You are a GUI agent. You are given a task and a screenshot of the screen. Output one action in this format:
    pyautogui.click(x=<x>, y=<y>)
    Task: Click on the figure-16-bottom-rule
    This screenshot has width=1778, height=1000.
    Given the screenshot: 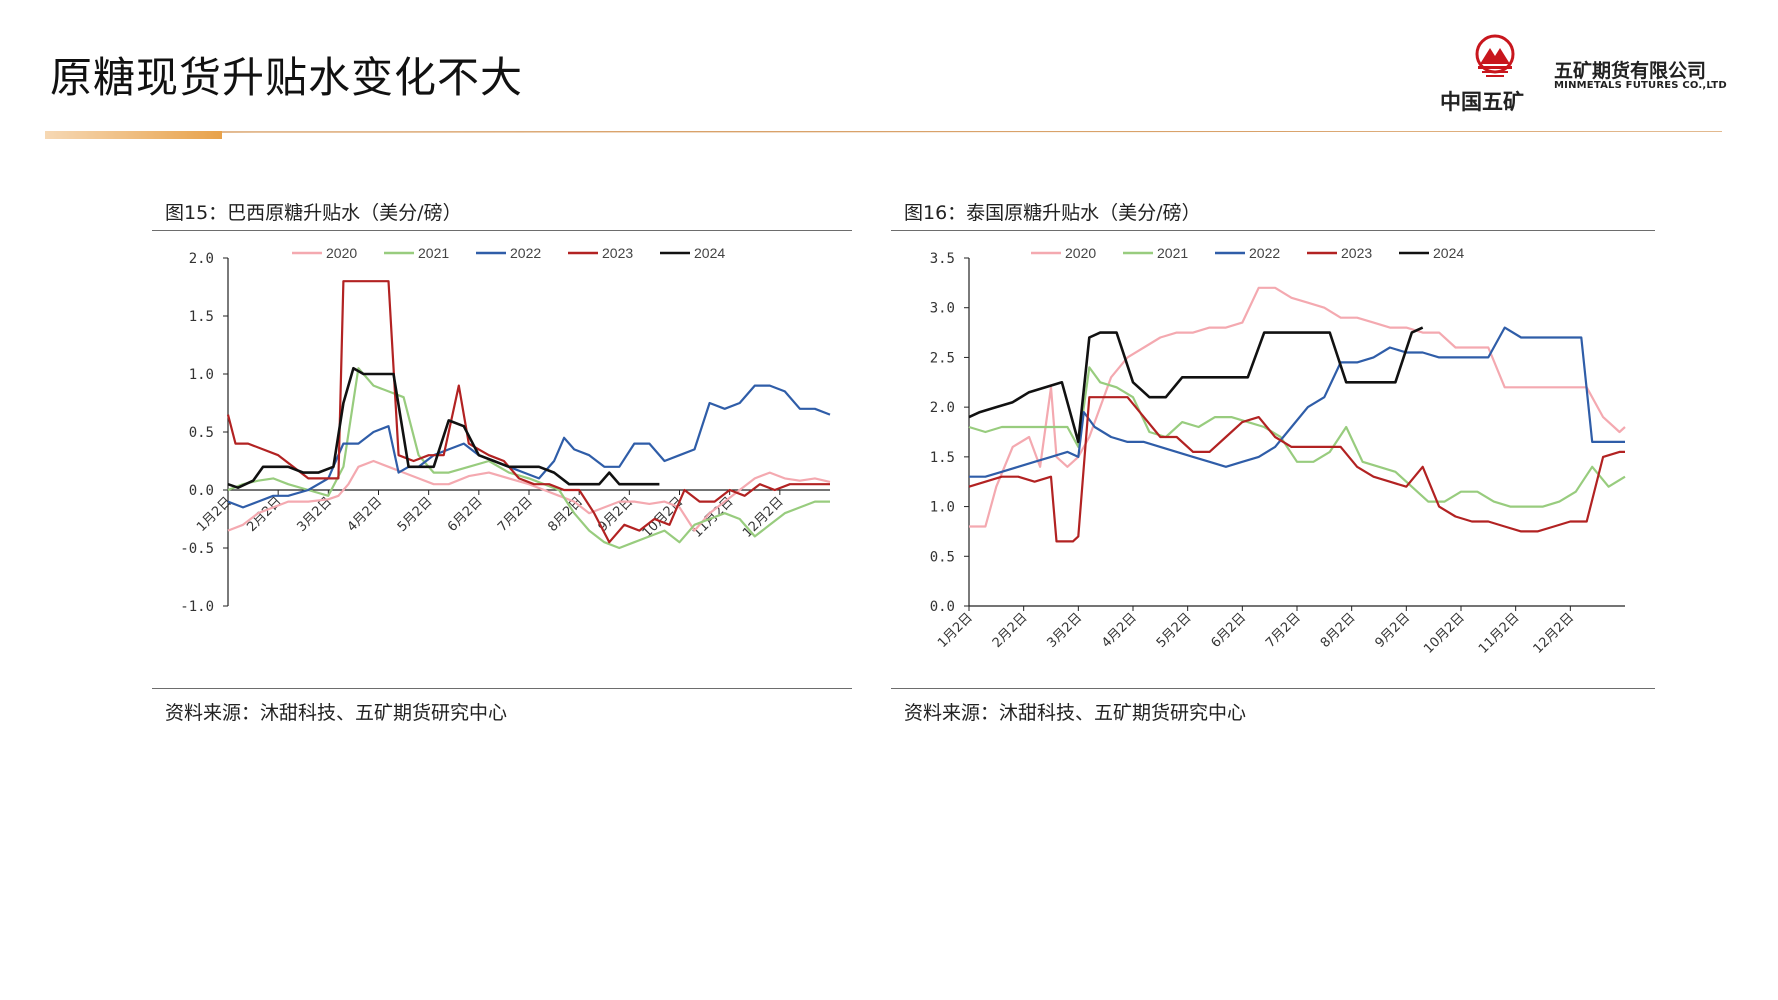 What is the action you would take?
    pyautogui.click(x=1273, y=688)
    